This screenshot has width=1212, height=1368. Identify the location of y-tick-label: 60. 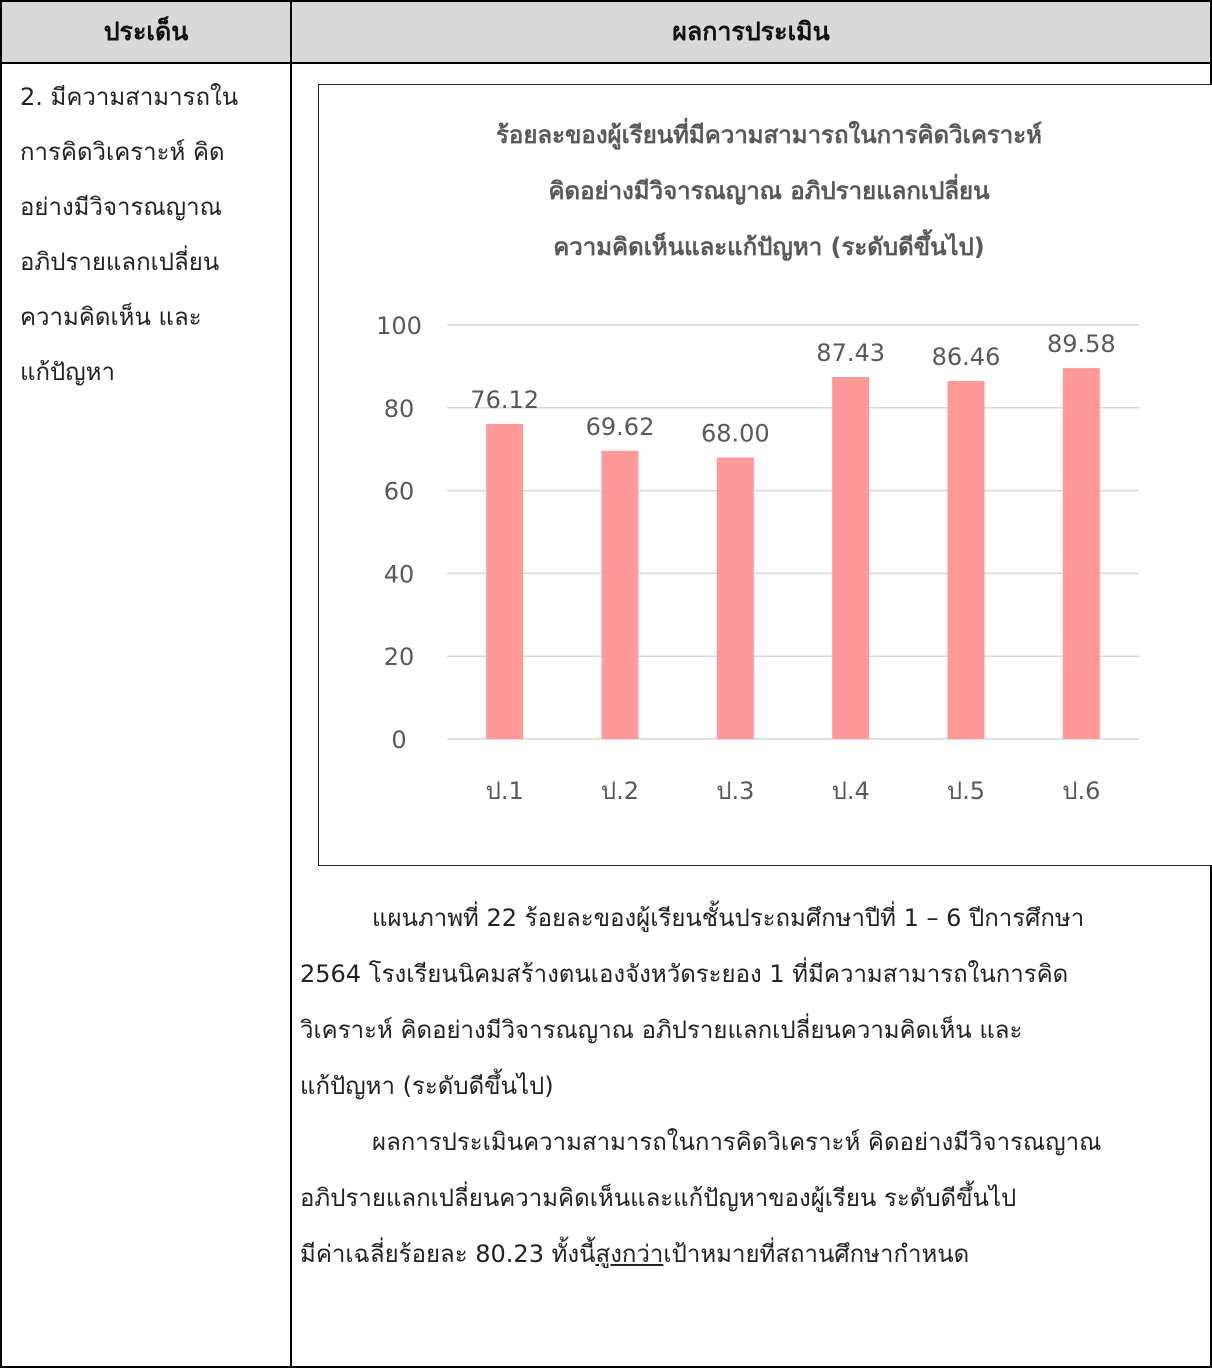
(399, 492).